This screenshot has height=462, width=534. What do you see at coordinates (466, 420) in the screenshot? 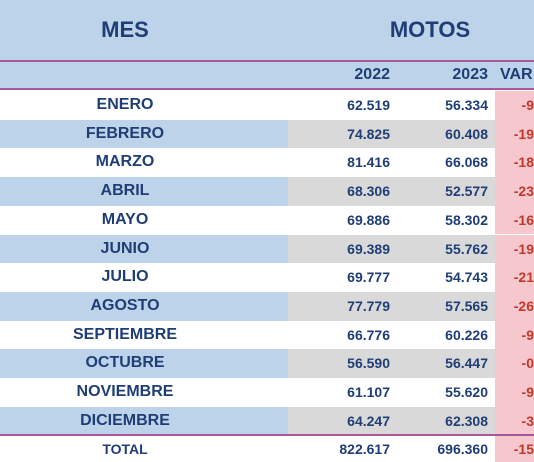
I see `row-value-2023: 62.308` at bounding box center [466, 420].